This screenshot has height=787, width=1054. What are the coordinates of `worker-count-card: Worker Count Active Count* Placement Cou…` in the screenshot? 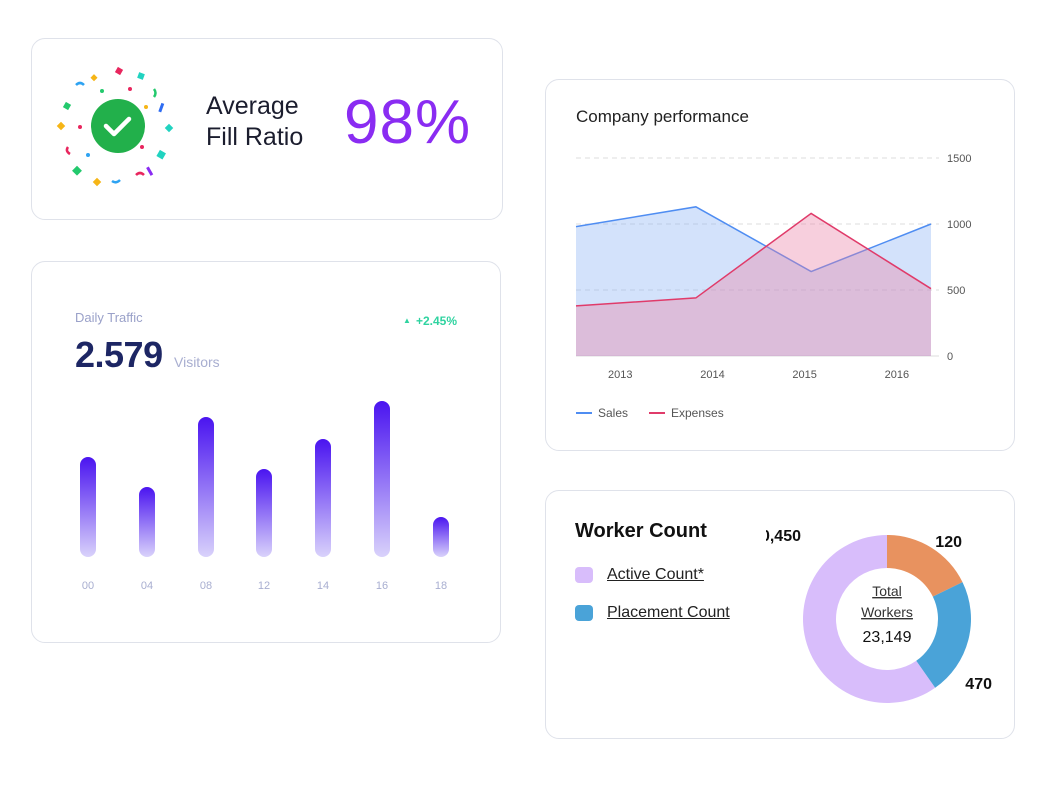 It's located at (780, 614).